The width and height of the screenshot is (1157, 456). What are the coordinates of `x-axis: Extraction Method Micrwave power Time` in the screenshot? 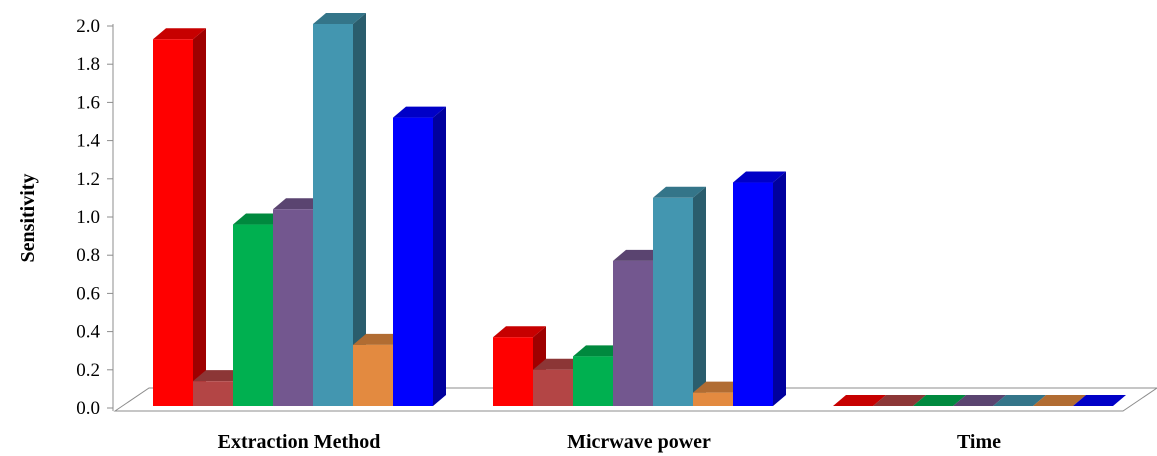 It's located at (610, 442).